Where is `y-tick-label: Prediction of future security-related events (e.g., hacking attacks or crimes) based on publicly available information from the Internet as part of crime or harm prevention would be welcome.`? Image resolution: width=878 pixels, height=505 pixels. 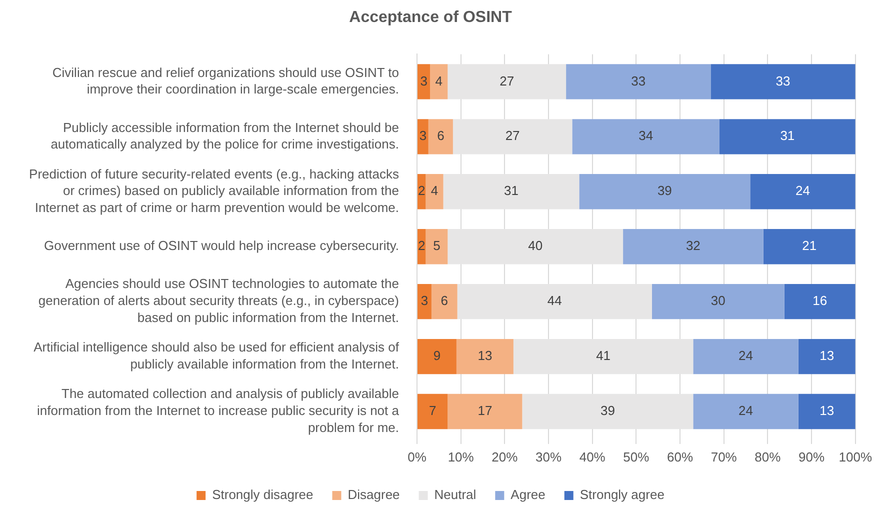 y-tick-label: Prediction of future security-related events (e.g., hacking attacks or crimes) based on publicly available information from the Internet as part of crime or harm prevention would be welcome. is located at coordinates (214, 191).